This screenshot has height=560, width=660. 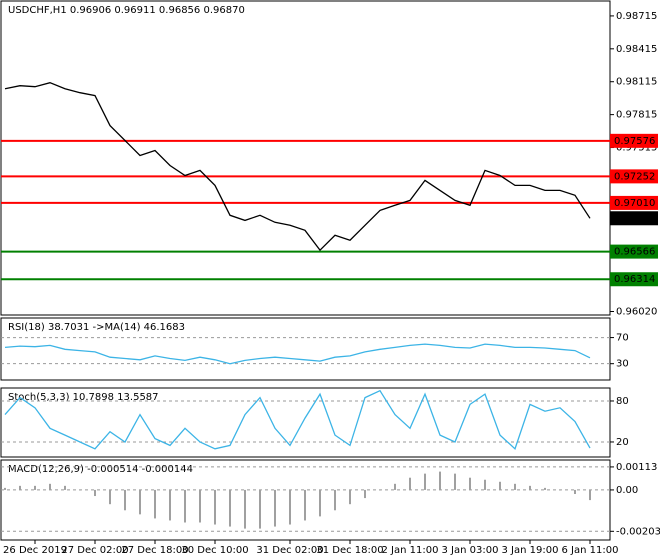 What do you see at coordinates (622, 338) in the screenshot?
I see `y-tick-label: 70` at bounding box center [622, 338].